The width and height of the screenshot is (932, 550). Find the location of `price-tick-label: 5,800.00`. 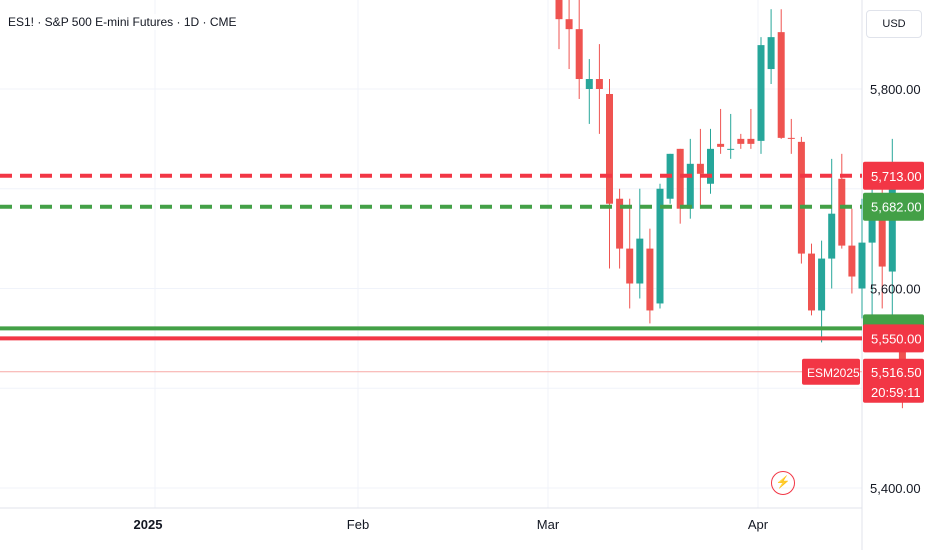

price-tick-label: 5,800.00 is located at coordinates (895, 89).